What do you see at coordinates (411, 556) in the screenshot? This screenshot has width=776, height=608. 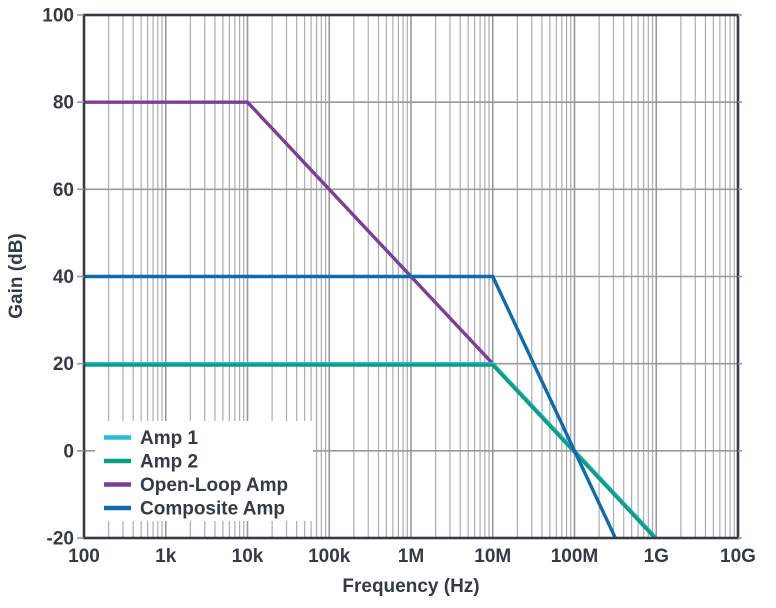 I see `x-tick-label-1m: 1M` at bounding box center [411, 556].